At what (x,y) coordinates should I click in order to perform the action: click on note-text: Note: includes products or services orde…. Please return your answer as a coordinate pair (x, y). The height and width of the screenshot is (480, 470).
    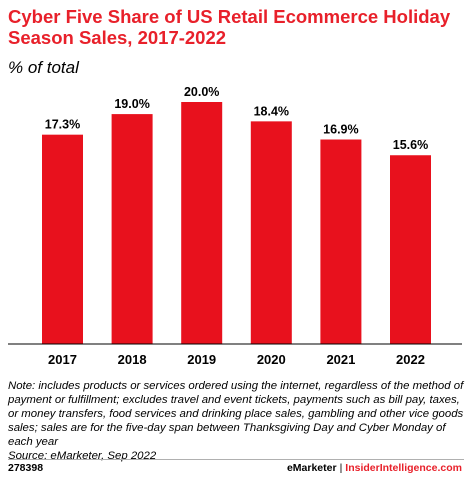
    Looking at the image, I should click on (236, 414).